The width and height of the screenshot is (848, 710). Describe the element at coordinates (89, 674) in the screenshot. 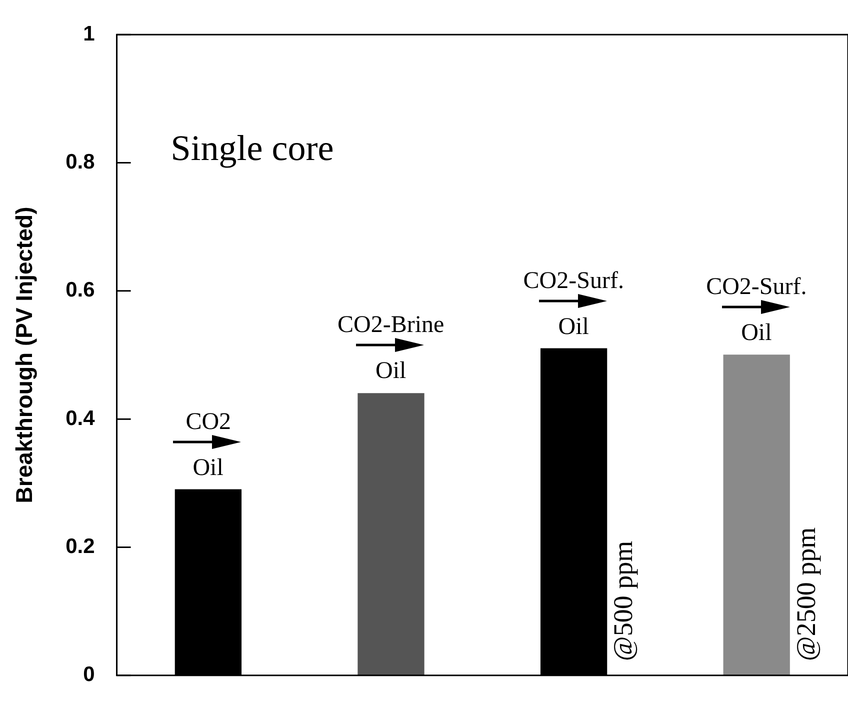

I see `y-tick-label: 0` at that location.